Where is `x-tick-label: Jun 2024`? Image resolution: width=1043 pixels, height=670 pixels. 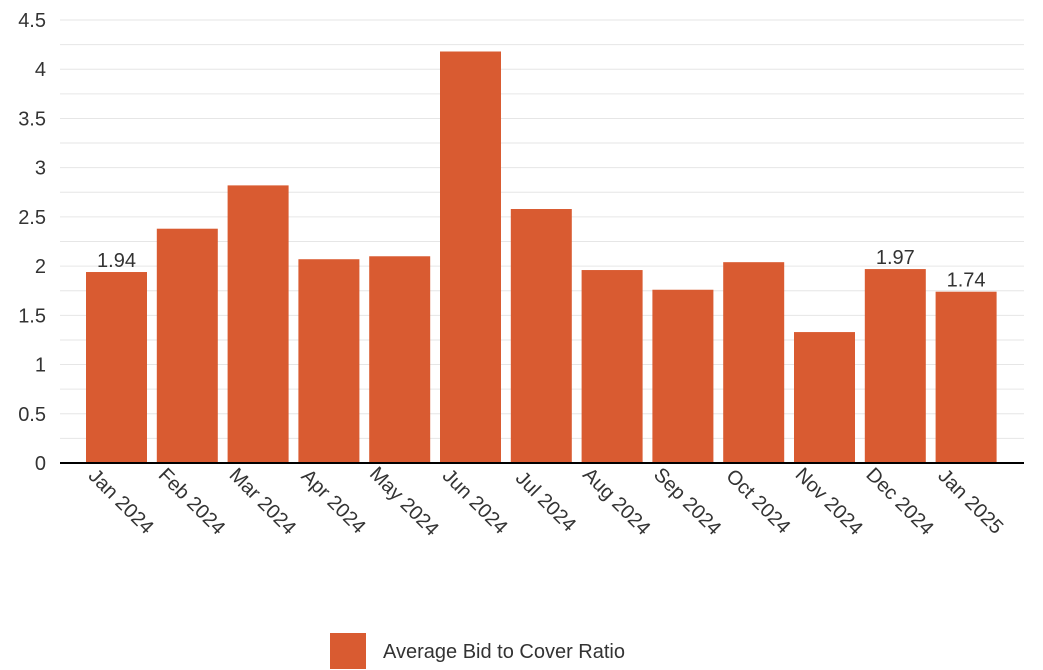
x-tick-label: Jun 2024 is located at coordinates (475, 502).